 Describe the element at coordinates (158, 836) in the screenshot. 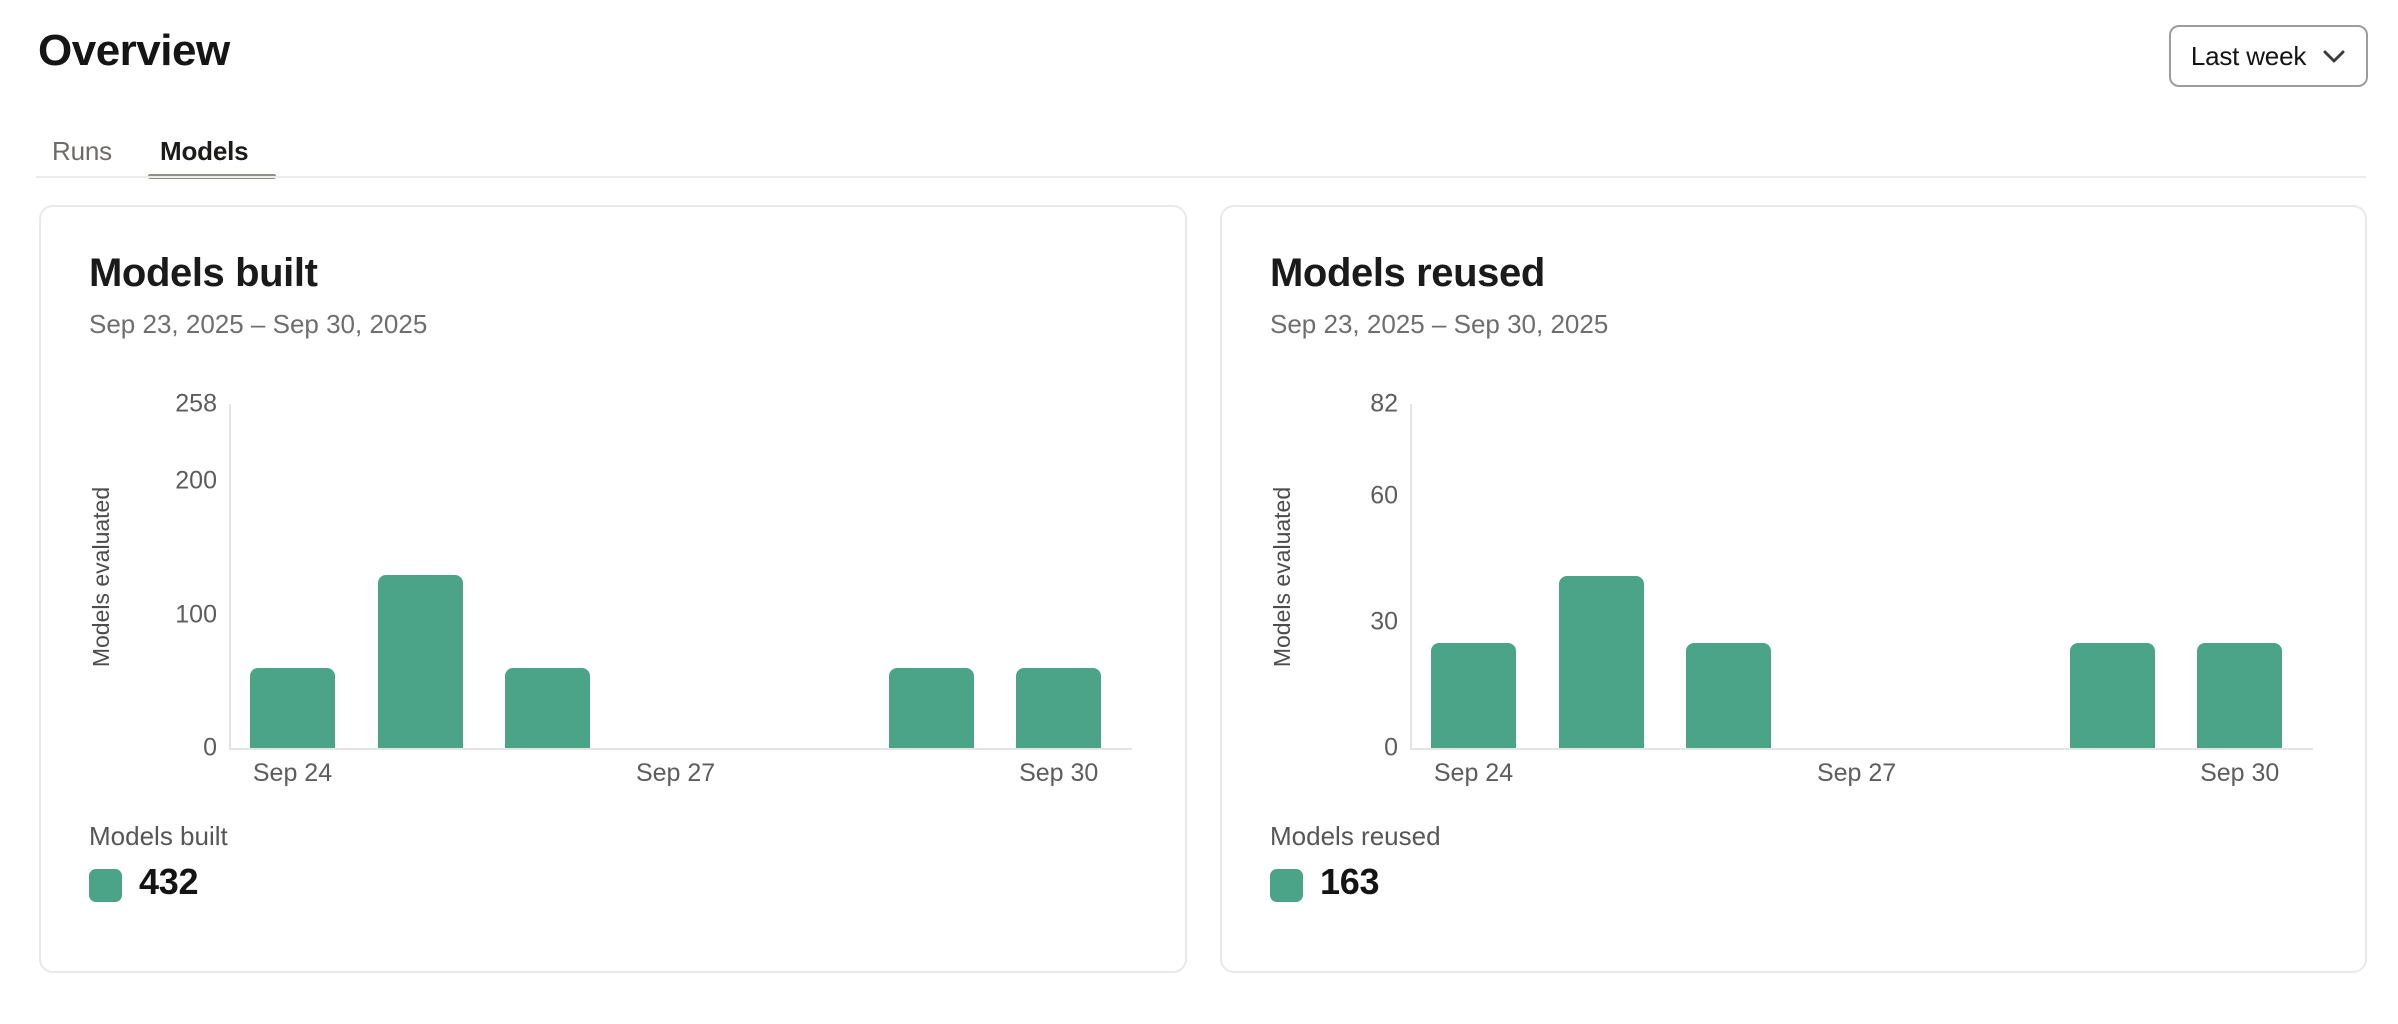

I see `legend-label: Models built` at that location.